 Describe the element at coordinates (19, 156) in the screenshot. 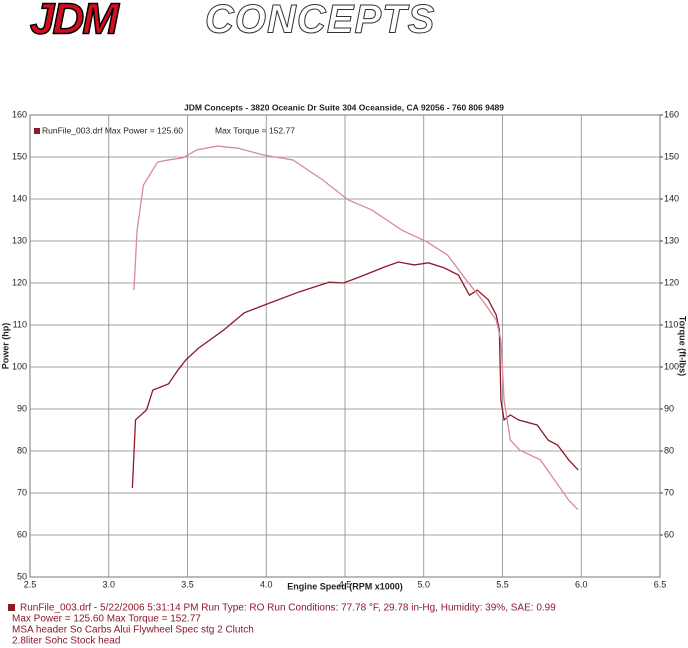

I see `y-tick-label: 150` at that location.